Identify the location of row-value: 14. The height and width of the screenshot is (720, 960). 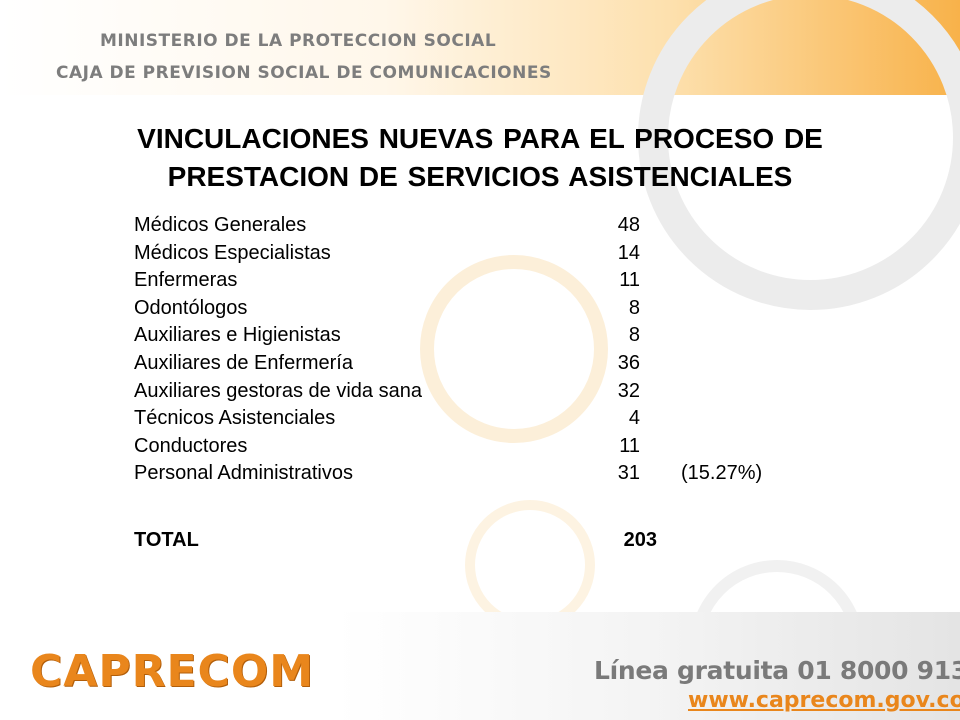
(628, 252).